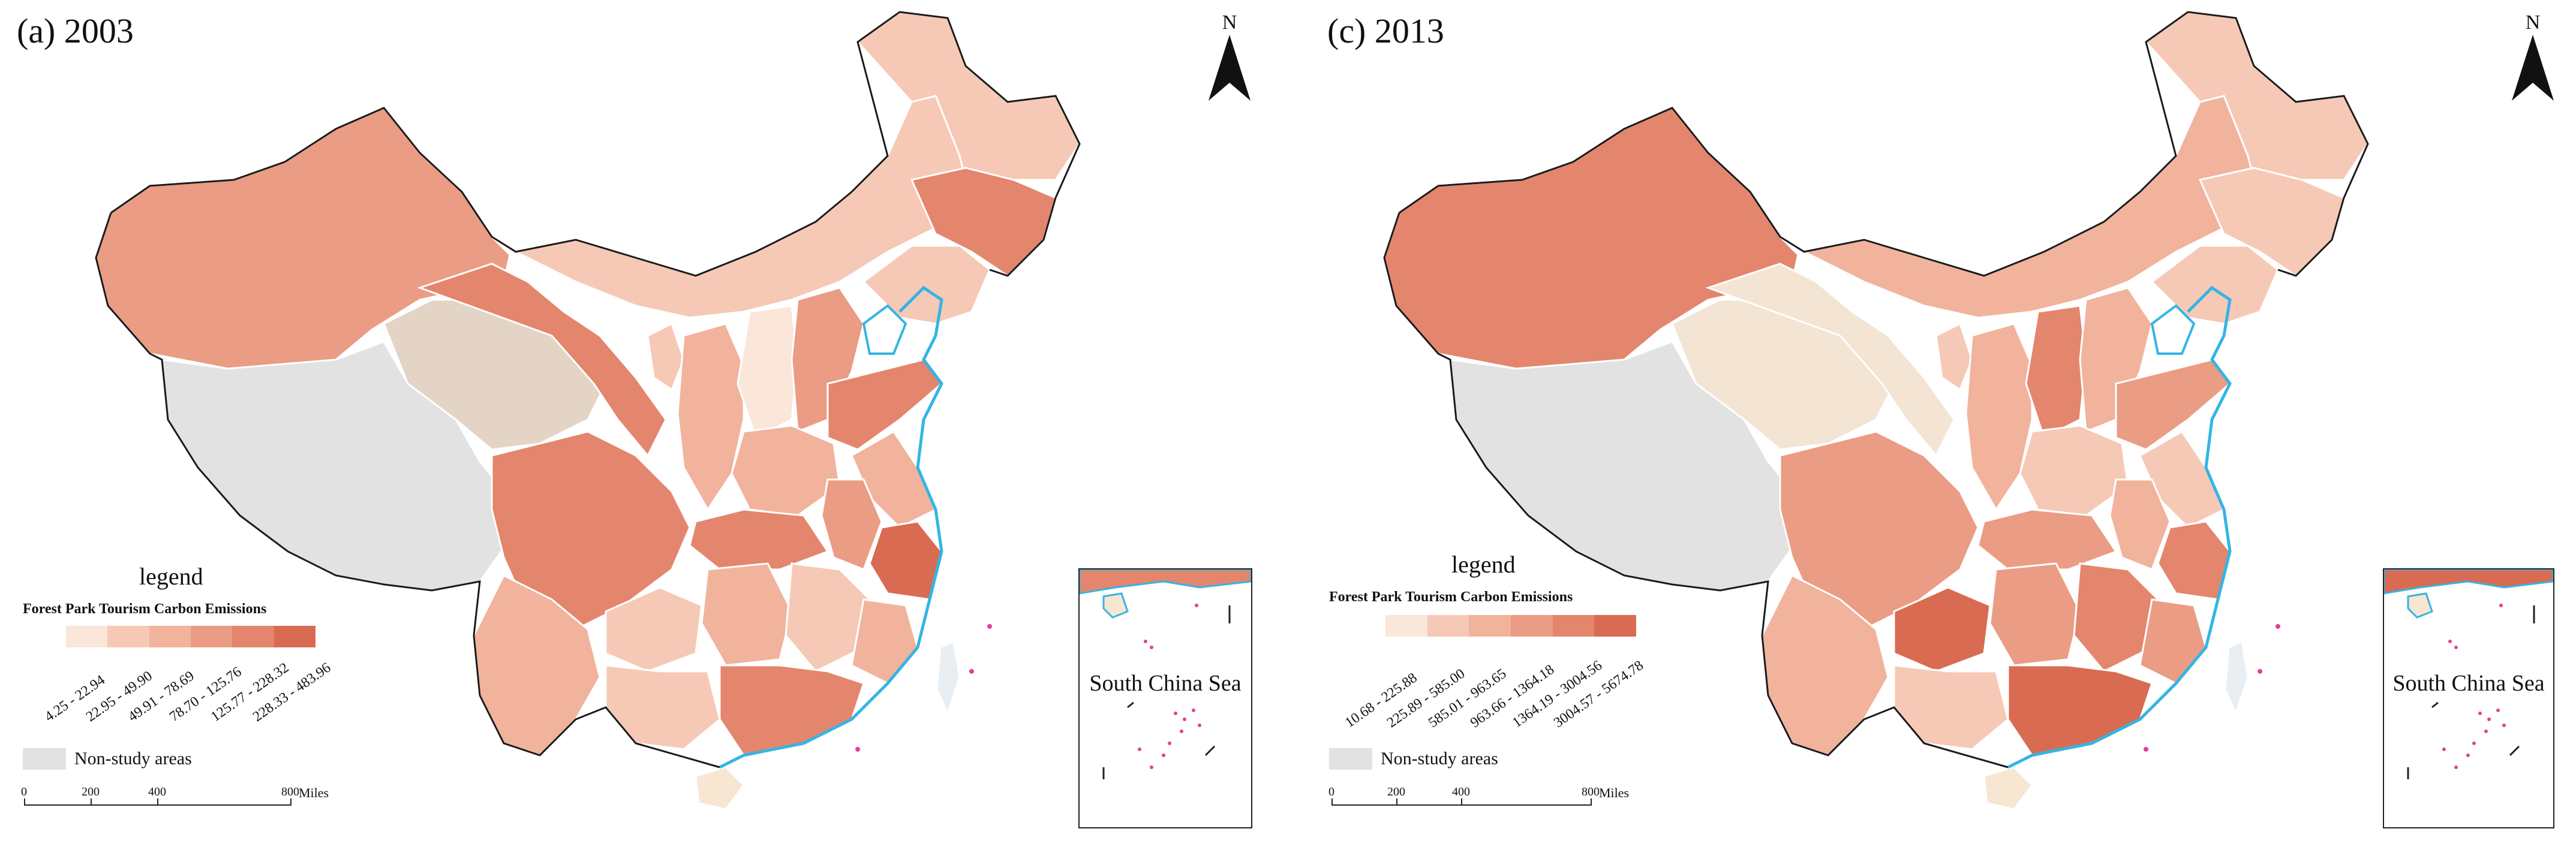  What do you see at coordinates (949, 678) in the screenshot?
I see `region-taiwan` at bounding box center [949, 678].